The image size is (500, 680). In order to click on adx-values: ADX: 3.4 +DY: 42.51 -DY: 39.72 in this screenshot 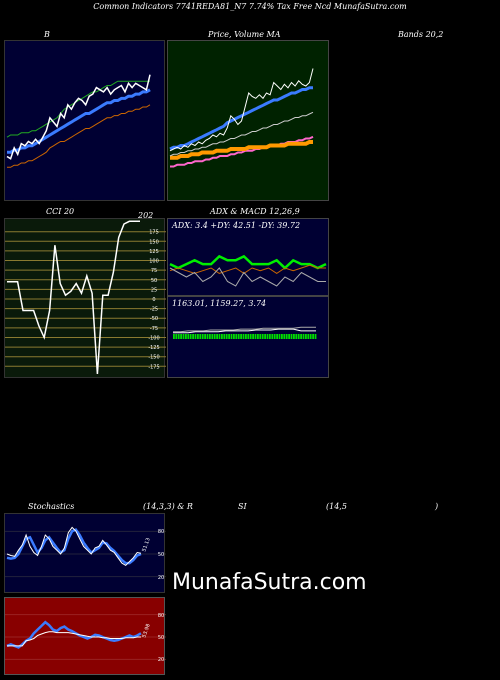, I will do `click(236, 225)`.